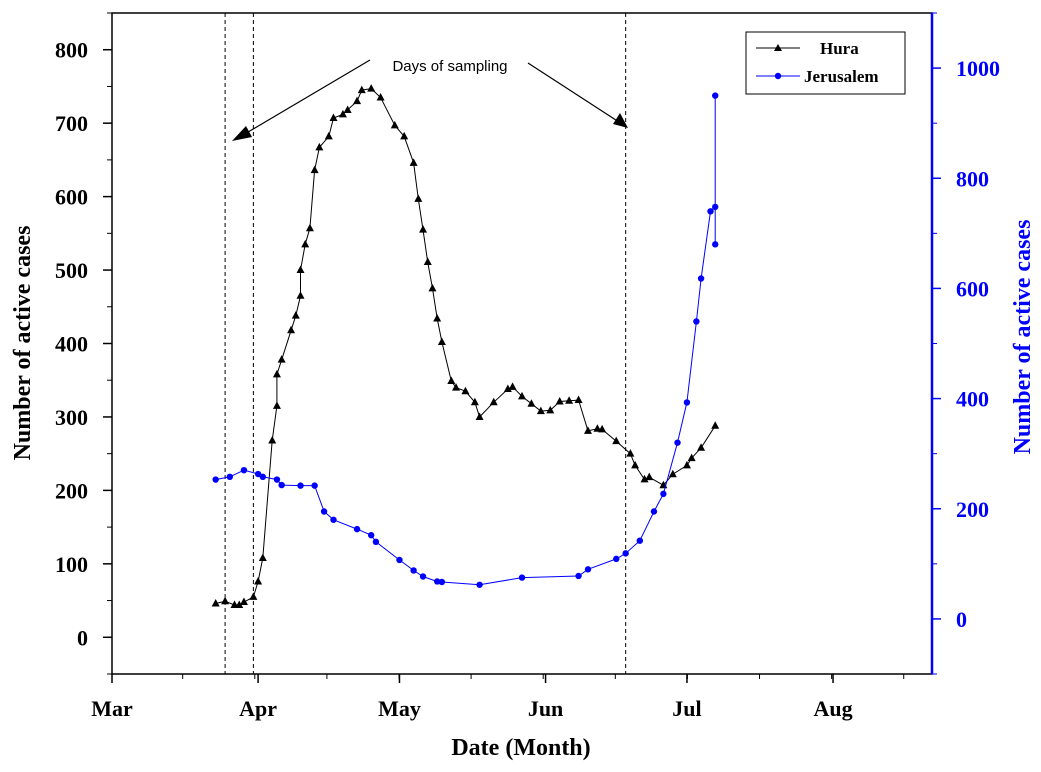 This screenshot has width=1041, height=772. I want to click on x-tick-label: Jul, so click(686, 708).